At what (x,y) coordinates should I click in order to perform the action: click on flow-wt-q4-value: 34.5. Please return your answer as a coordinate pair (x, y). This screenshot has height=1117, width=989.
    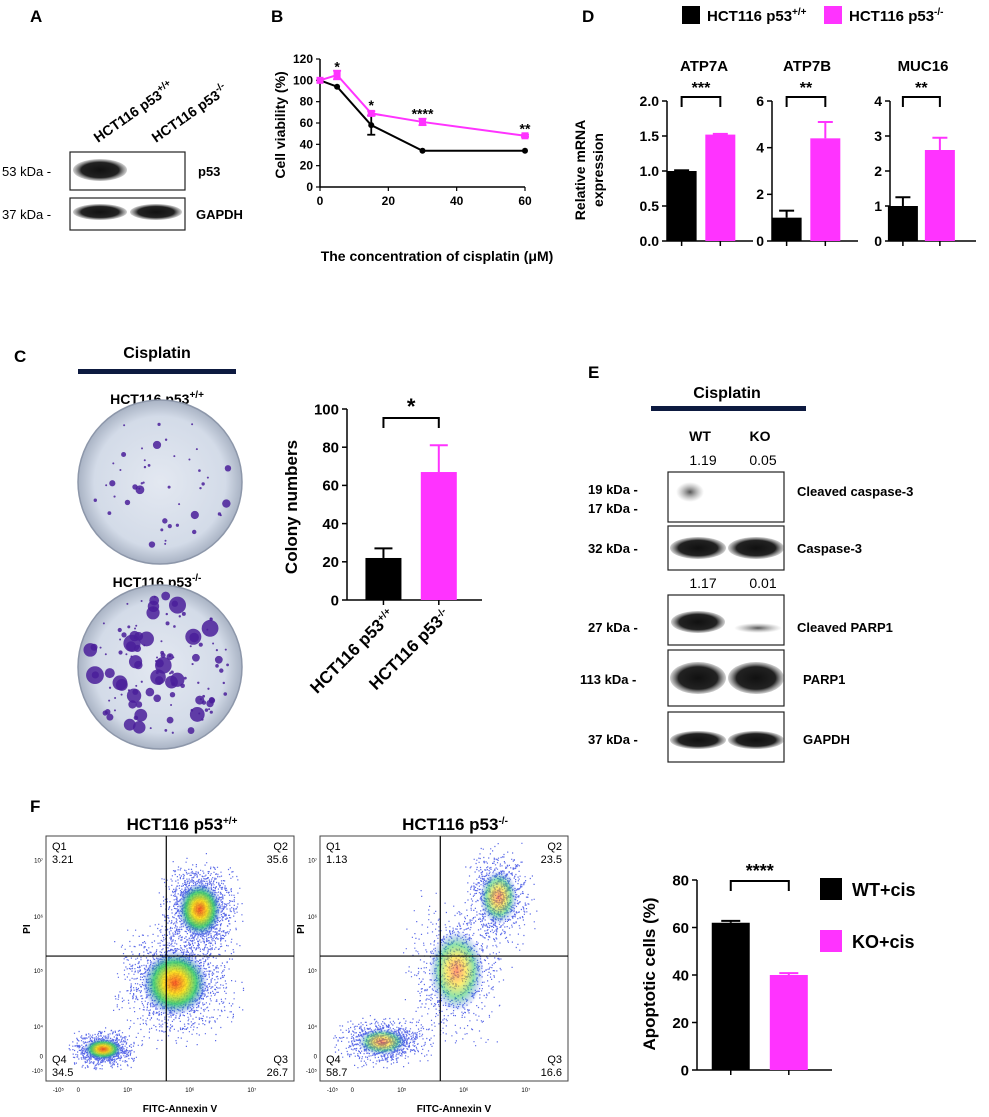
    Looking at the image, I should click on (62, 1073).